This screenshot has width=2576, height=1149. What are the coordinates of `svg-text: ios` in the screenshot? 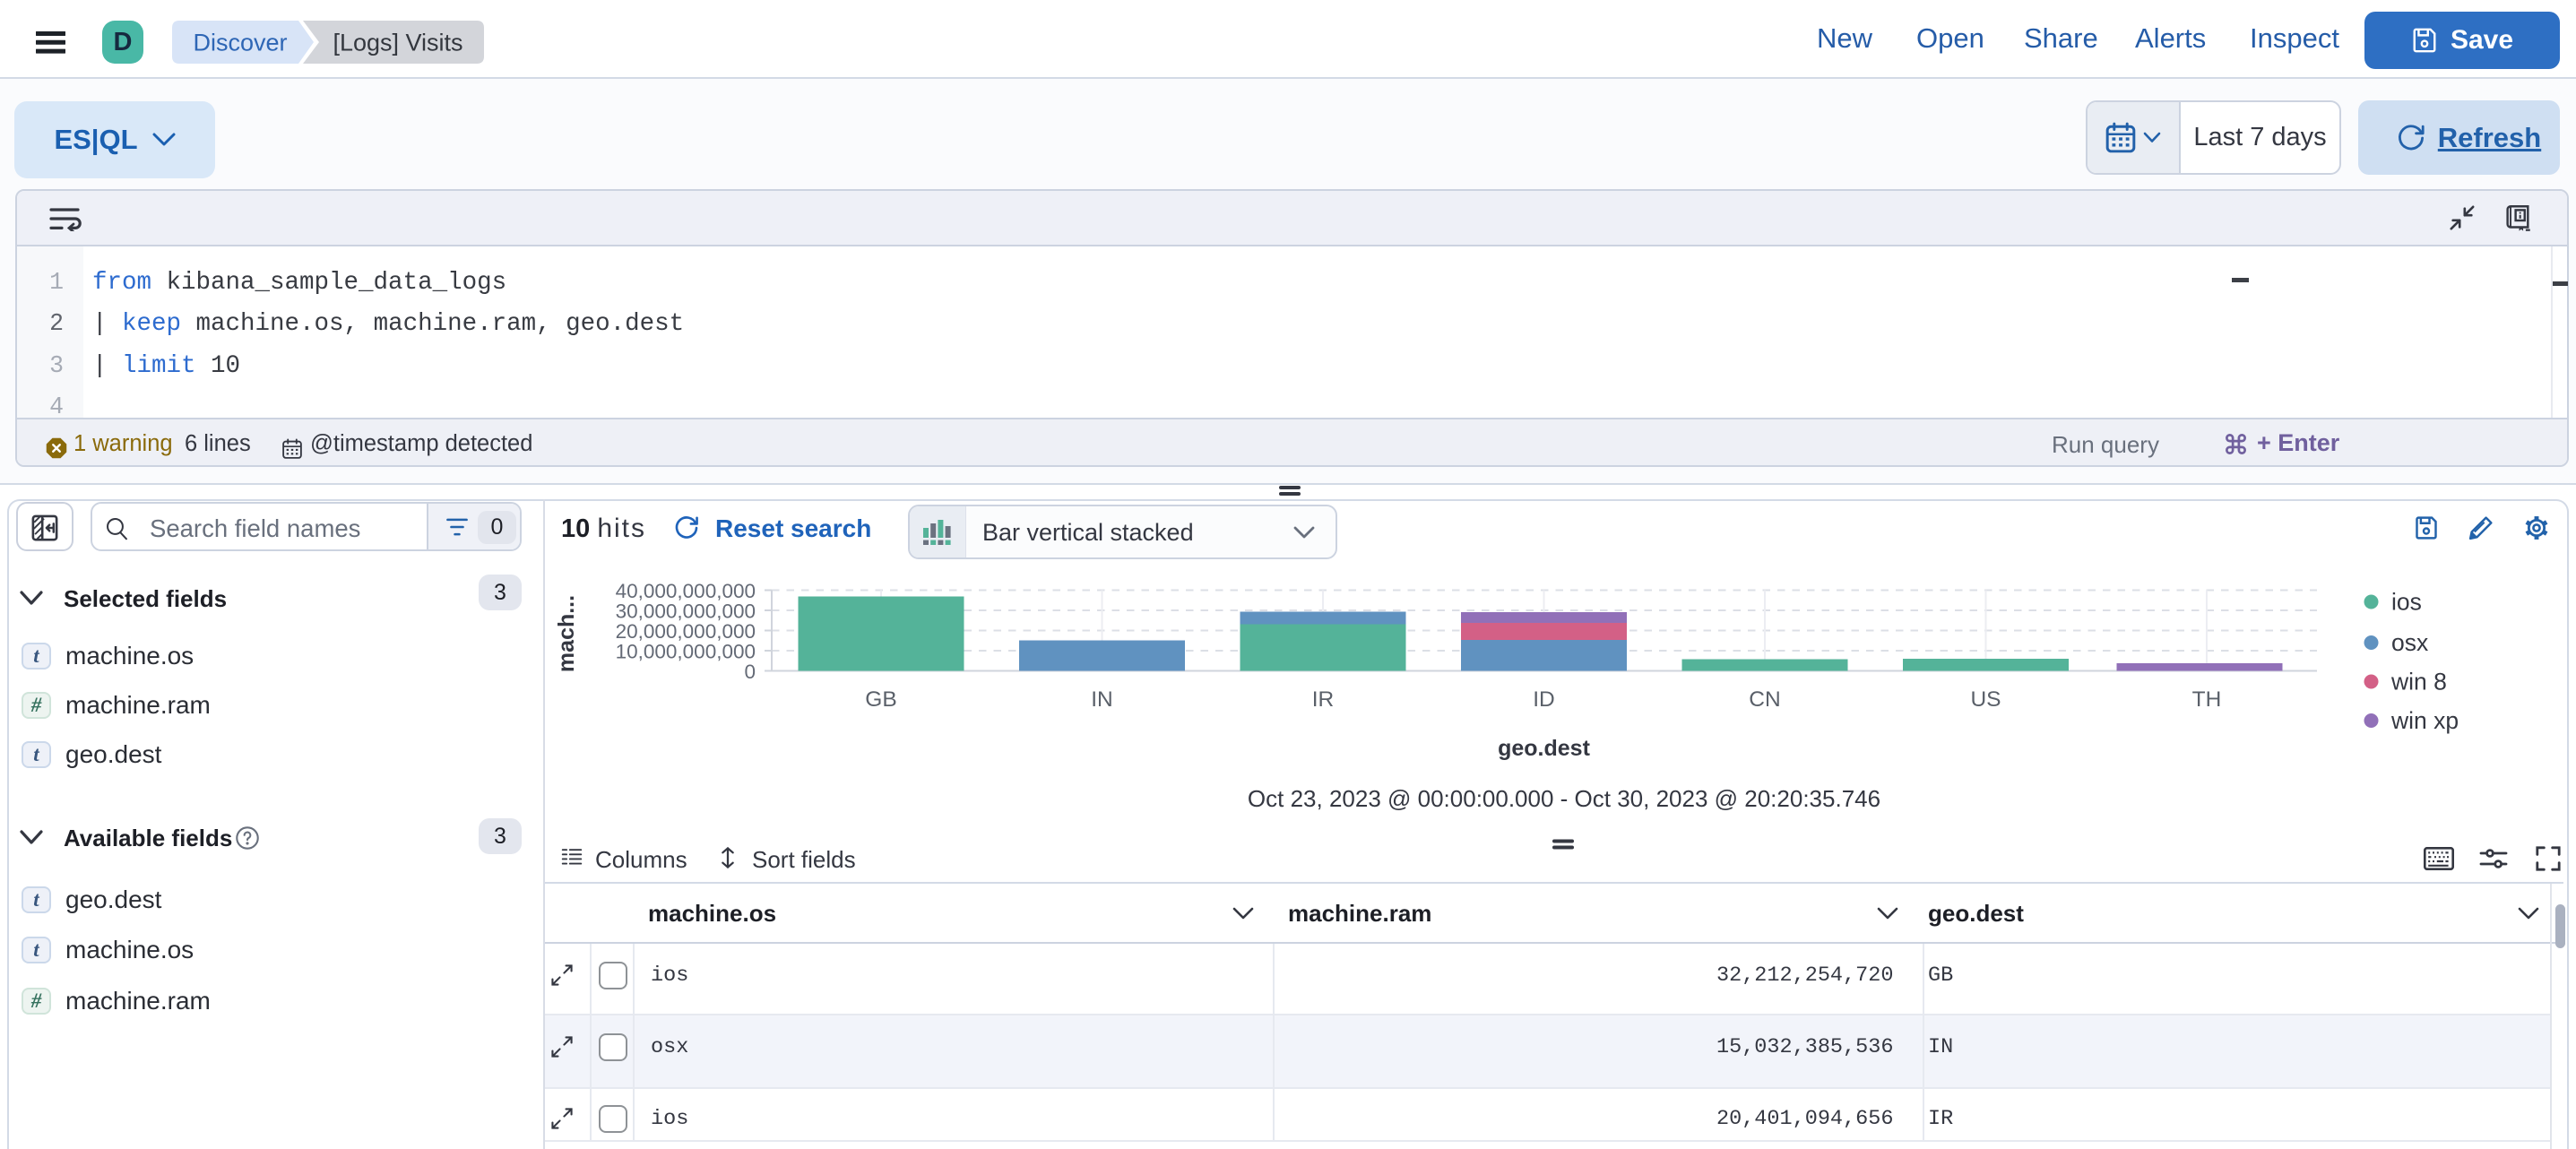 It's located at (2406, 603).